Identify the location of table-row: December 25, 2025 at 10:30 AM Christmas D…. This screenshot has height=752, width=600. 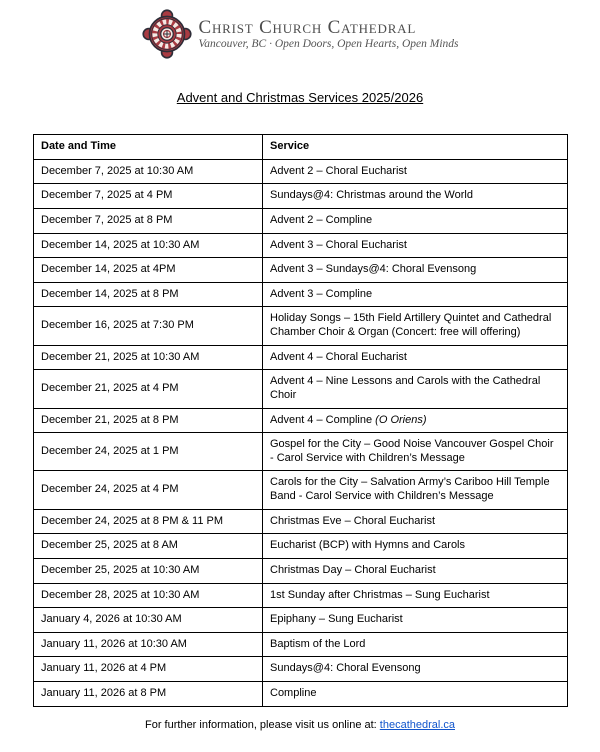
(300, 570).